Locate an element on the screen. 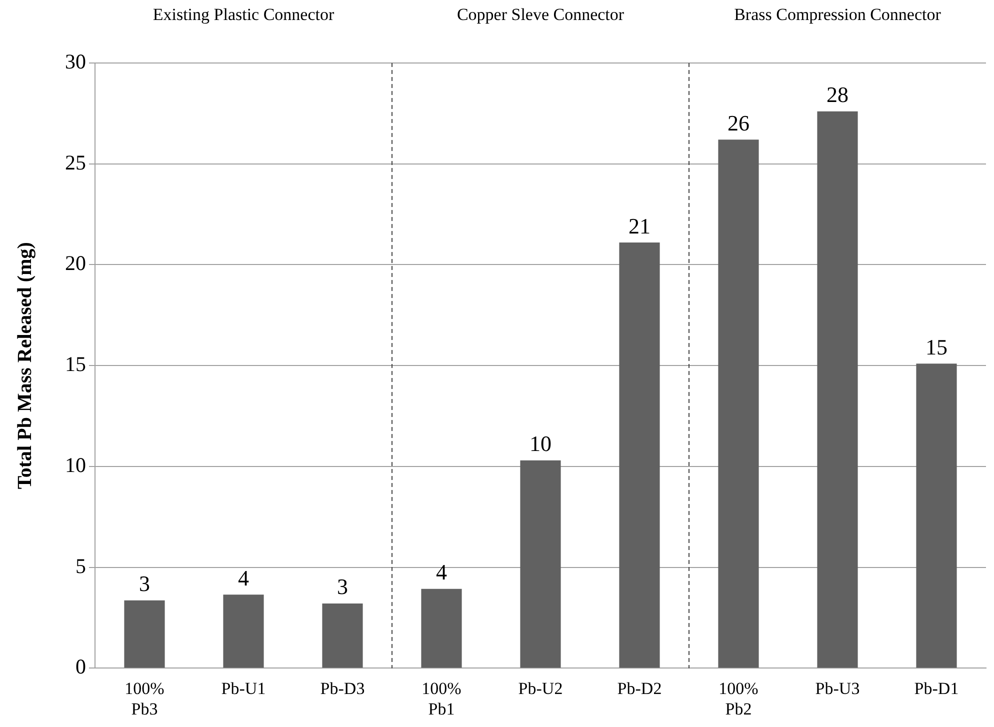  data-label: 26 is located at coordinates (739, 123).